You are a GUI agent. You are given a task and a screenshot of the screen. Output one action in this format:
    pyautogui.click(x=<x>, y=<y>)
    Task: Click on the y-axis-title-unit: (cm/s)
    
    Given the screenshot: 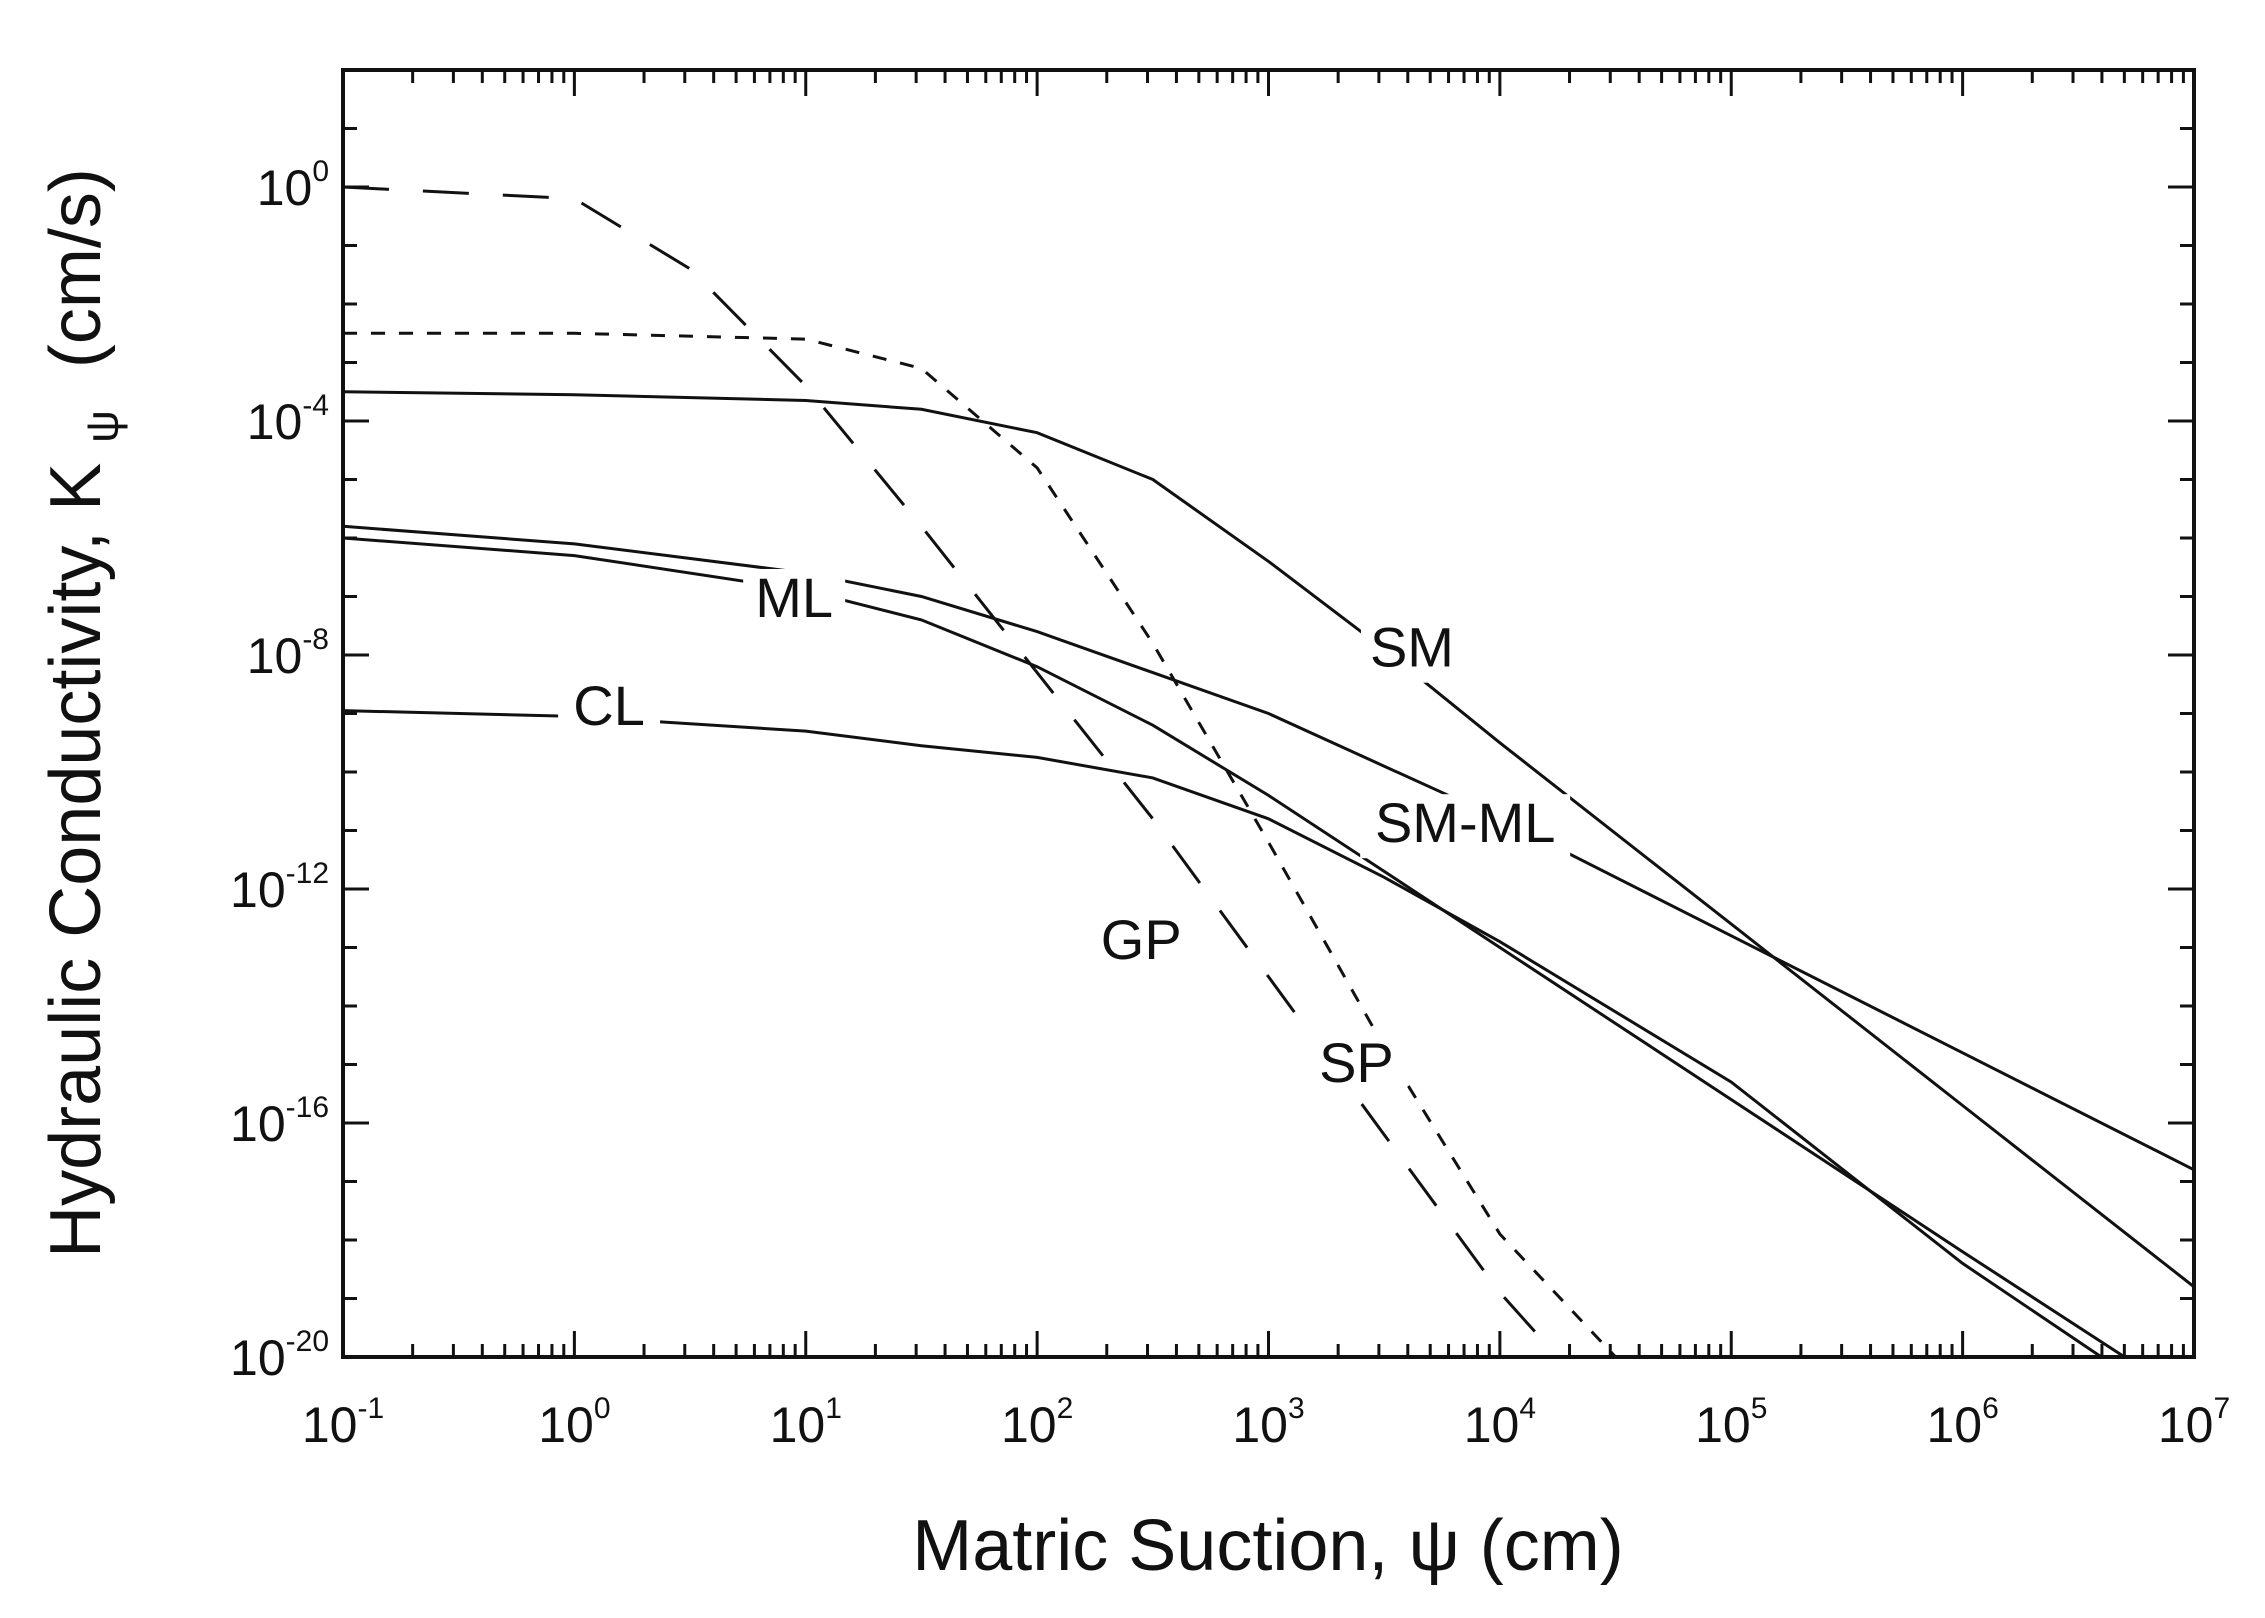 What is the action you would take?
    pyautogui.click(x=76, y=268)
    